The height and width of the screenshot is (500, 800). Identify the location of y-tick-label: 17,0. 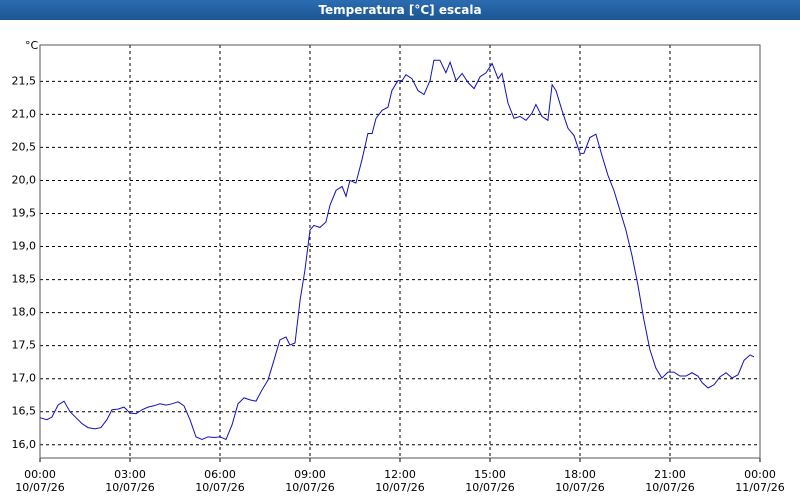
(24, 378).